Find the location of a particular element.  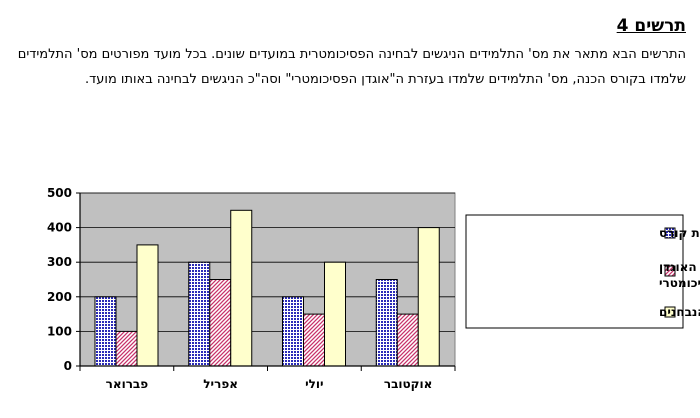

x-tick-label: יולי is located at coordinates (314, 384).